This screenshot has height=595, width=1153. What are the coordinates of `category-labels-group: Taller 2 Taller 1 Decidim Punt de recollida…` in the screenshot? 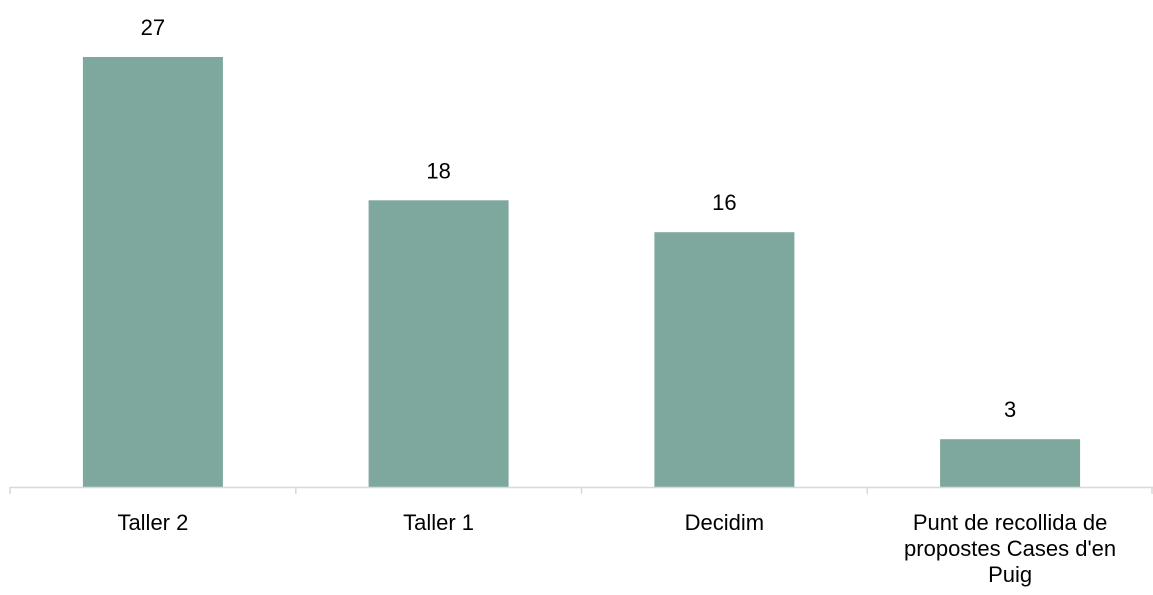 It's located at (616, 548).